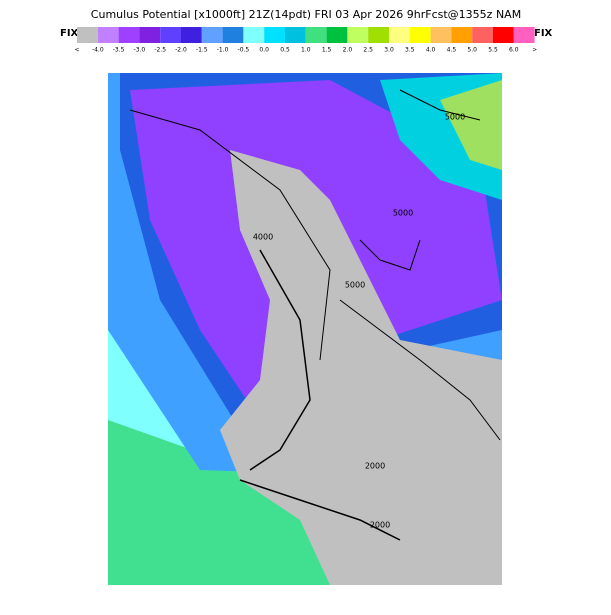  What do you see at coordinates (285, 50) in the screenshot?
I see `legend-label: 0.5` at bounding box center [285, 50].